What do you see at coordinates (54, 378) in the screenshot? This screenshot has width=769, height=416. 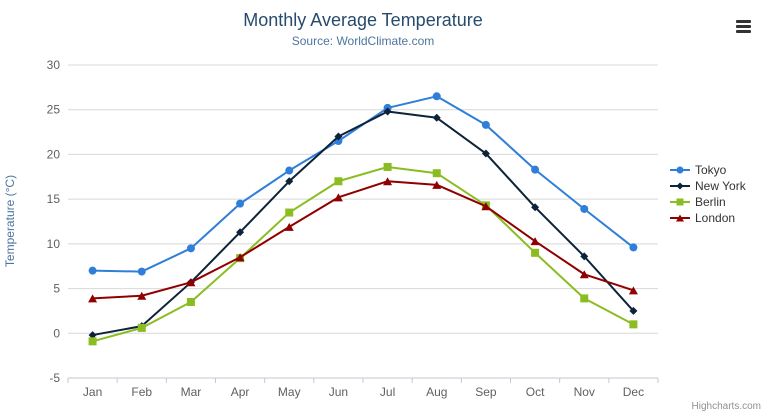 I see `y-tick-label: -5` at bounding box center [54, 378].